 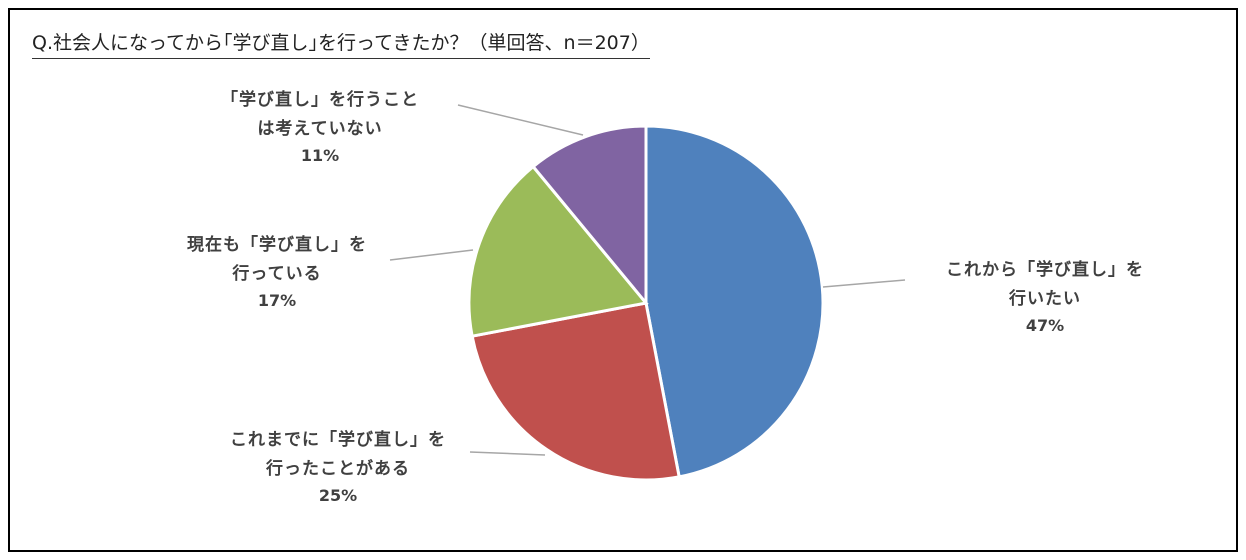 I want to click on slice-label: これまでに「学び直し」を行ったことがある, so click(x=338, y=454).